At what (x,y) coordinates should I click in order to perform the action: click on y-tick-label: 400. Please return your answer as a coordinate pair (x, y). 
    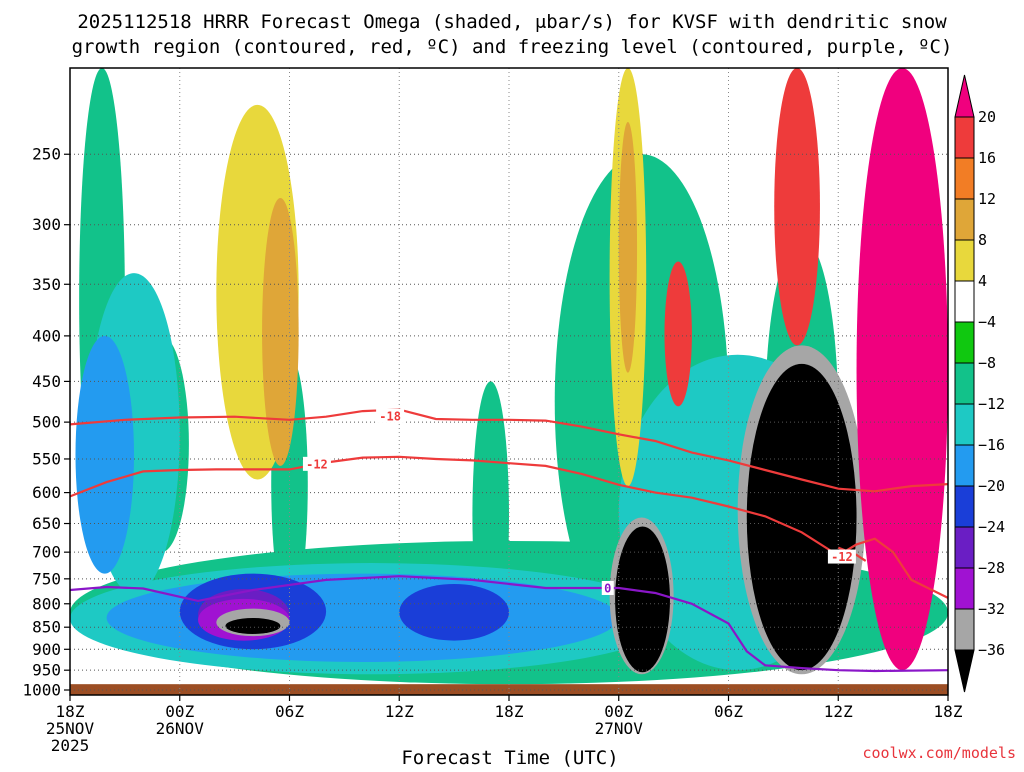
    Looking at the image, I should click on (46, 335).